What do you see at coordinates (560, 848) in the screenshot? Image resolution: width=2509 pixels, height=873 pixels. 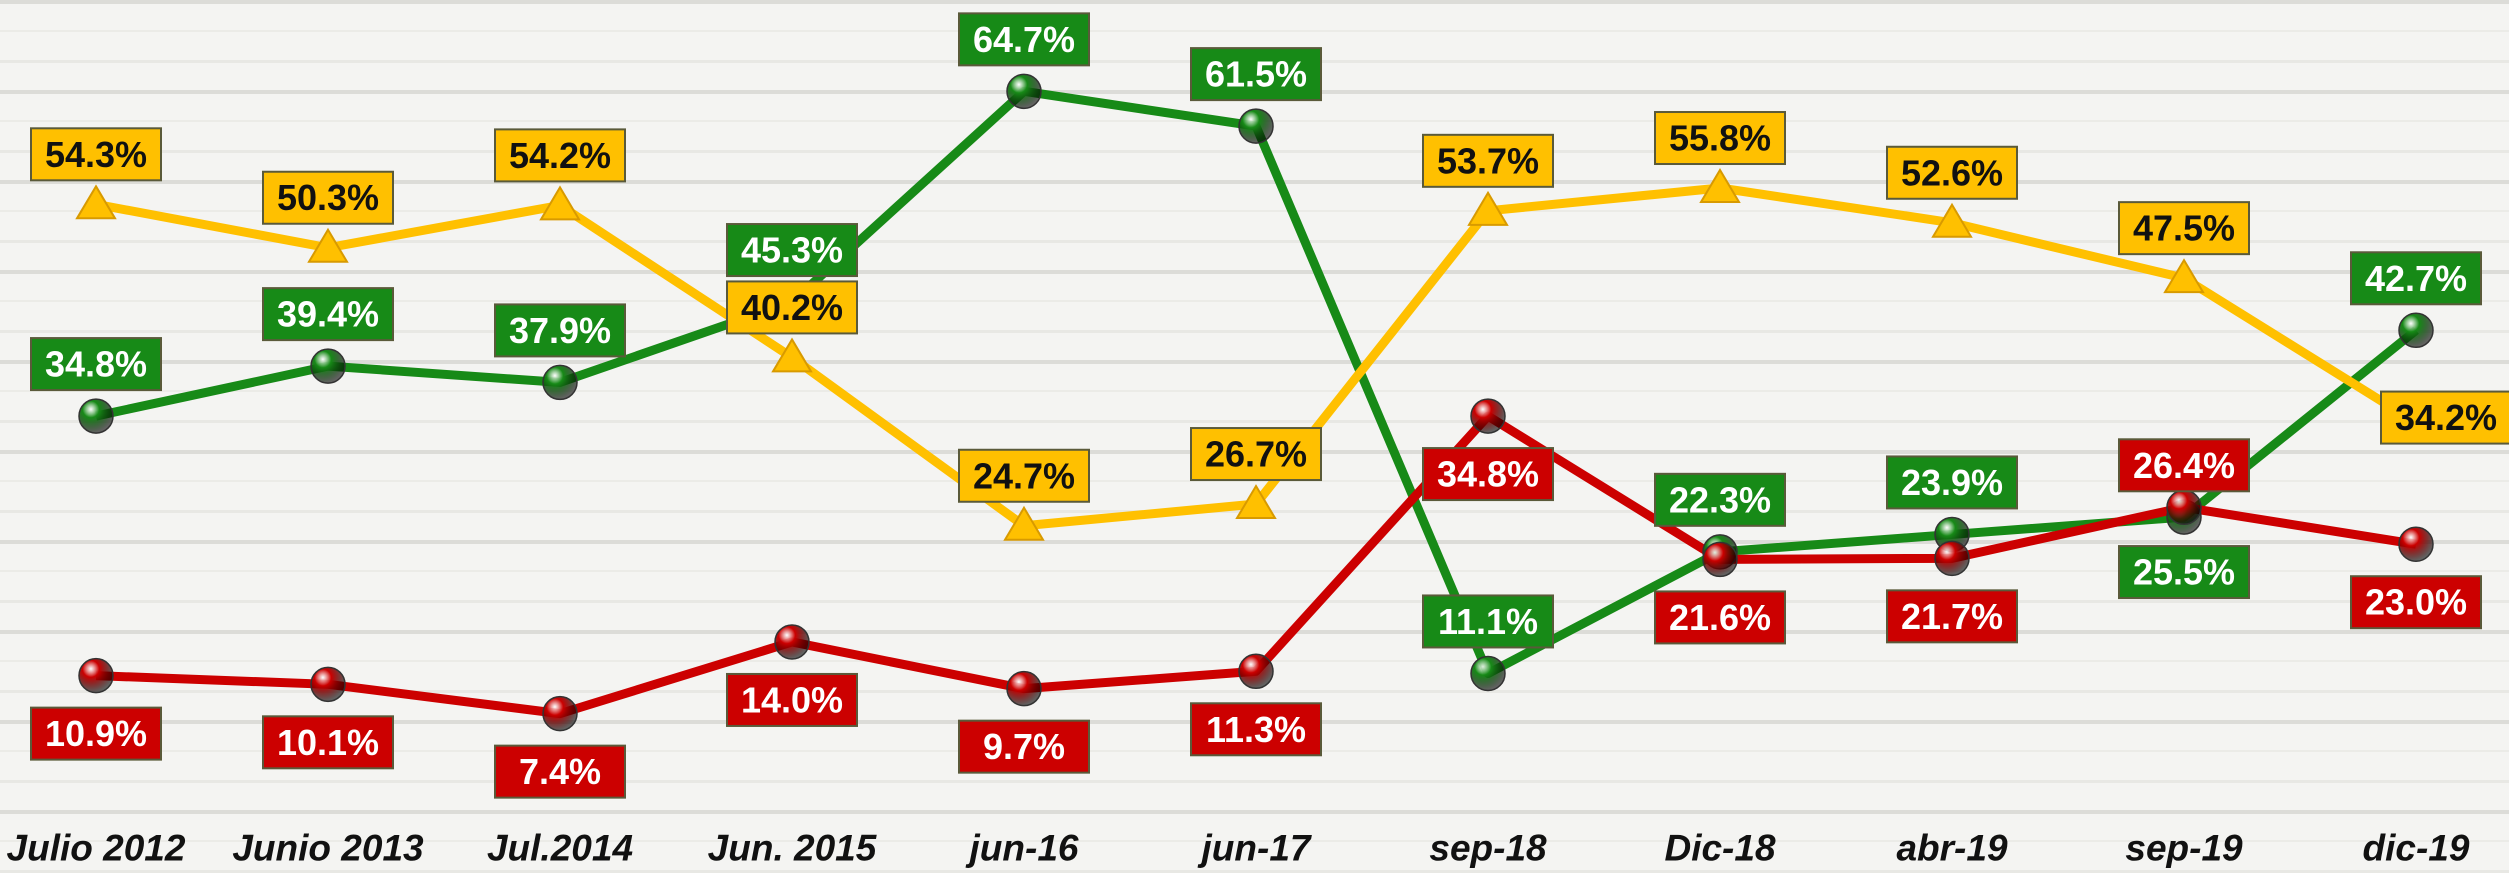 I see `x-tick-label: Jul.2014` at bounding box center [560, 848].